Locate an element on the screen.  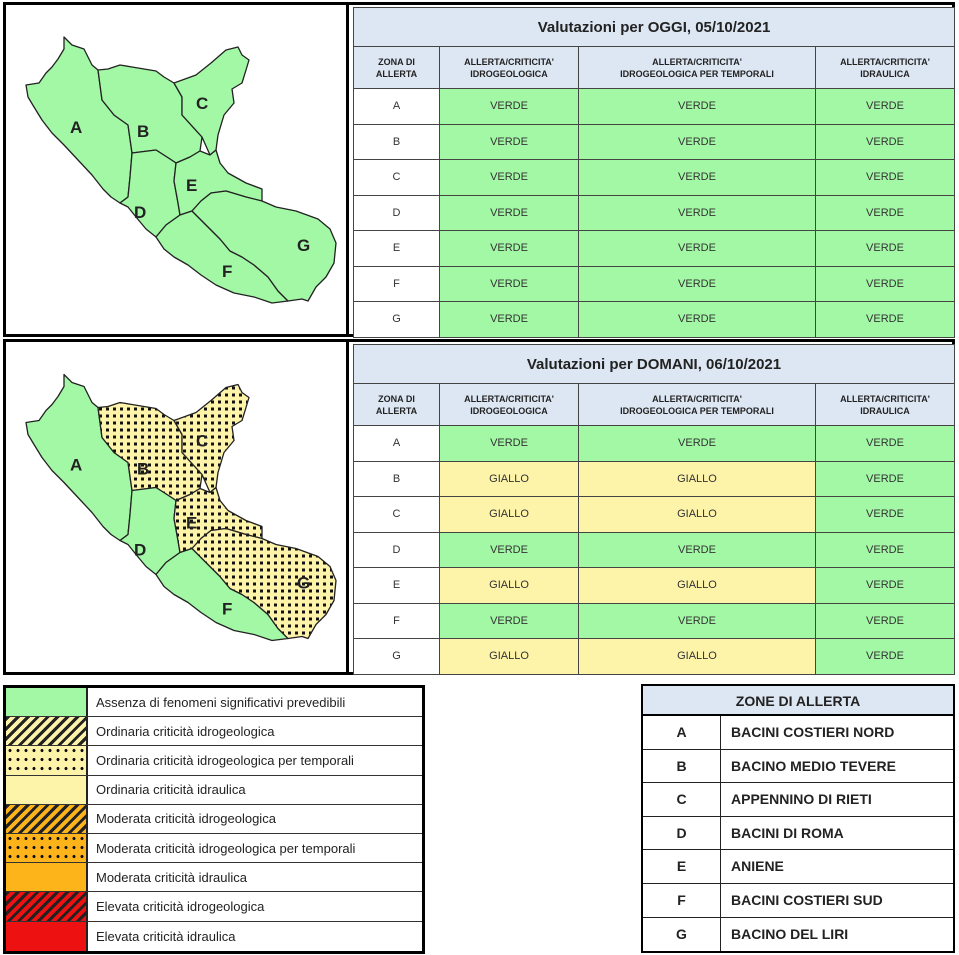
zone-row: F BACINI COSTIERI SUD is located at coordinates (798, 900).